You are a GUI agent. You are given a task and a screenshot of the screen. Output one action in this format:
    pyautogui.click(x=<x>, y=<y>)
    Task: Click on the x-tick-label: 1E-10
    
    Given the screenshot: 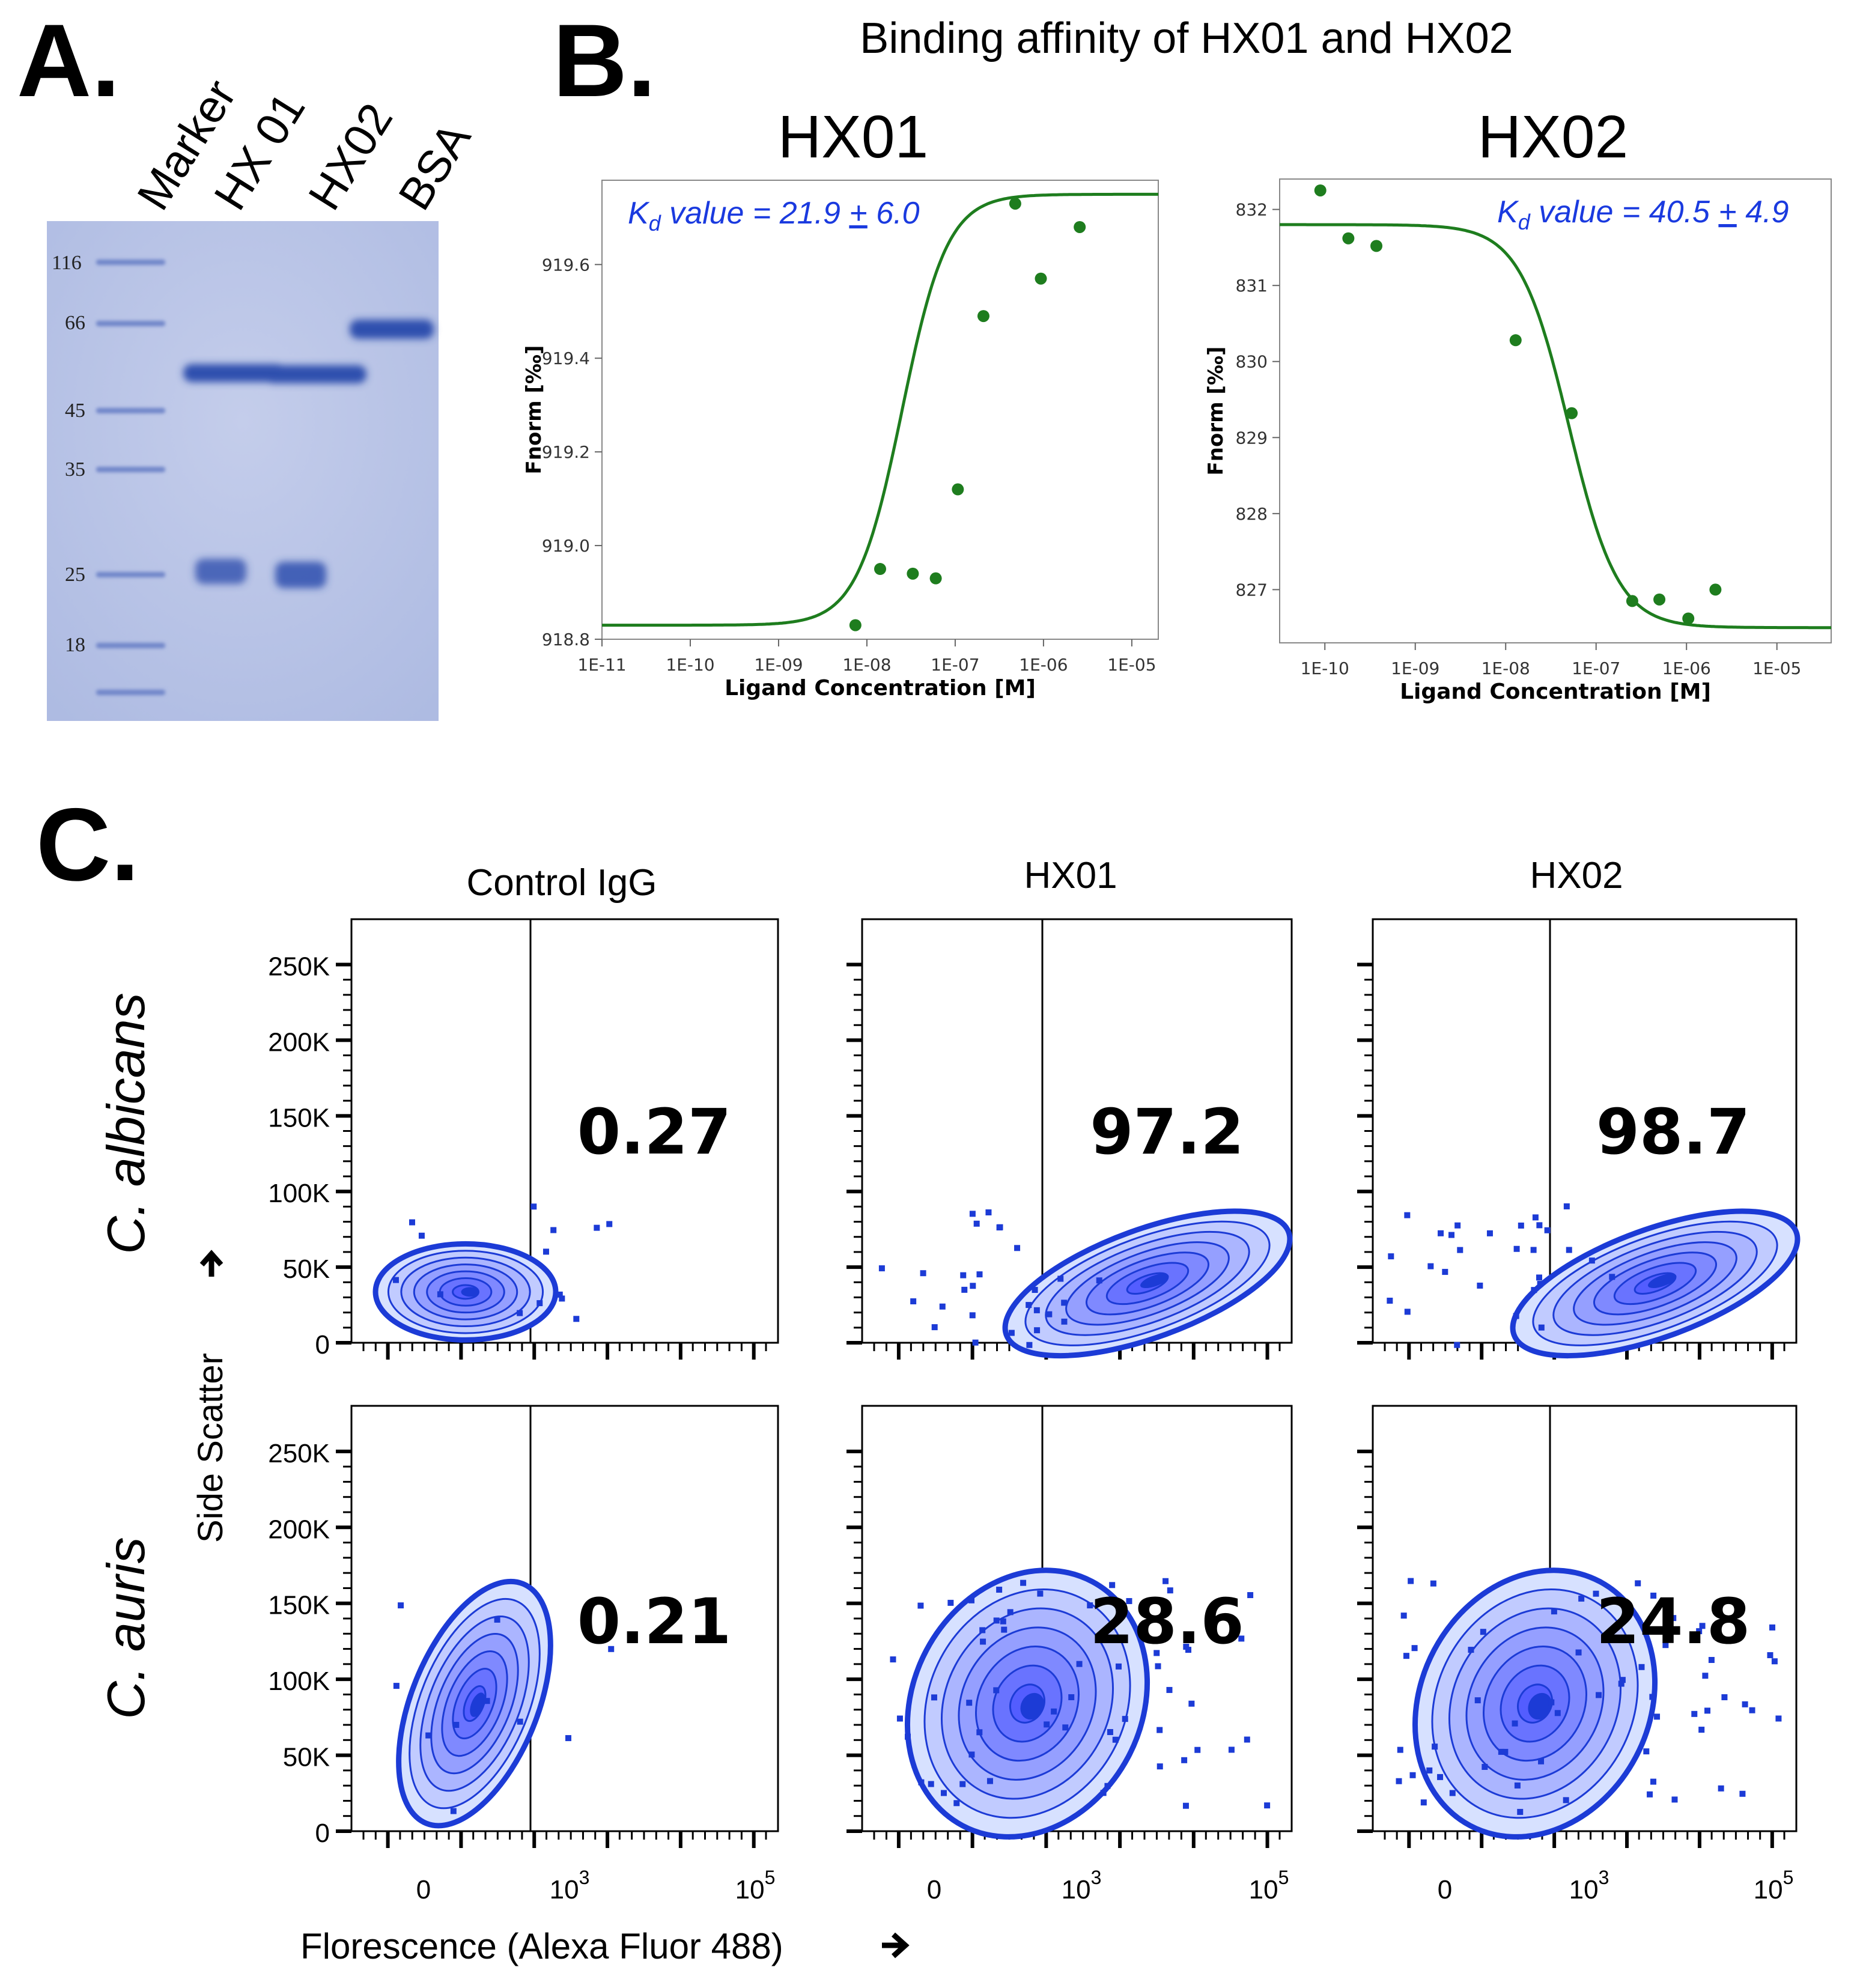 What is the action you would take?
    pyautogui.click(x=1325, y=668)
    